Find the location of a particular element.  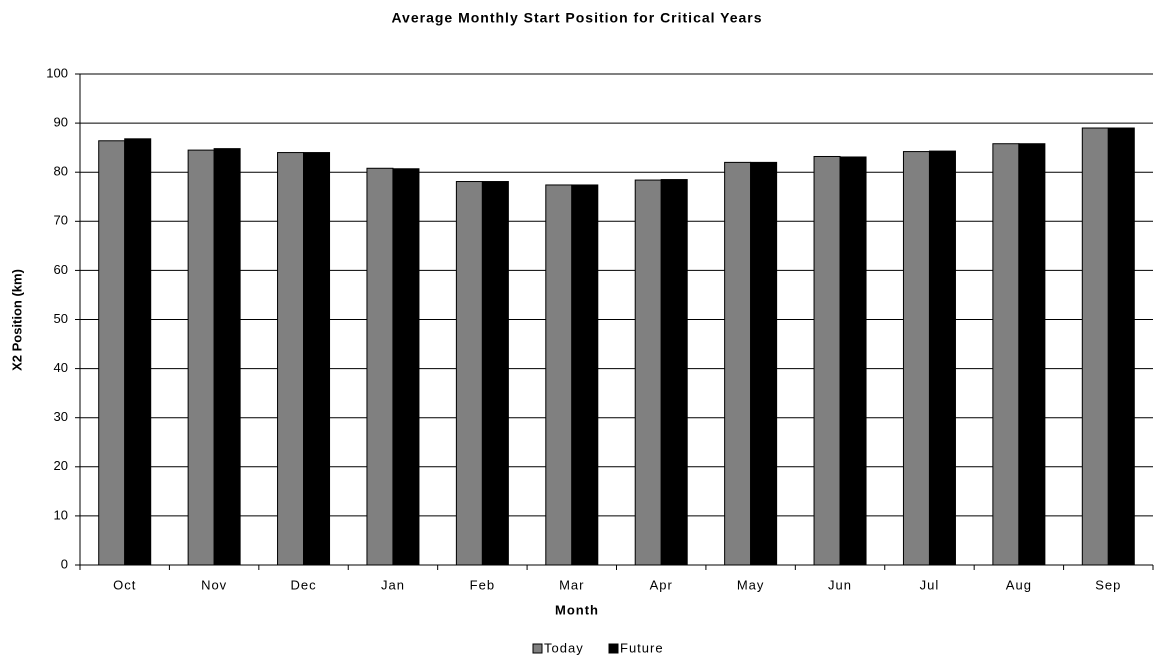

y-tick-label: 70 is located at coordinates (61, 220).